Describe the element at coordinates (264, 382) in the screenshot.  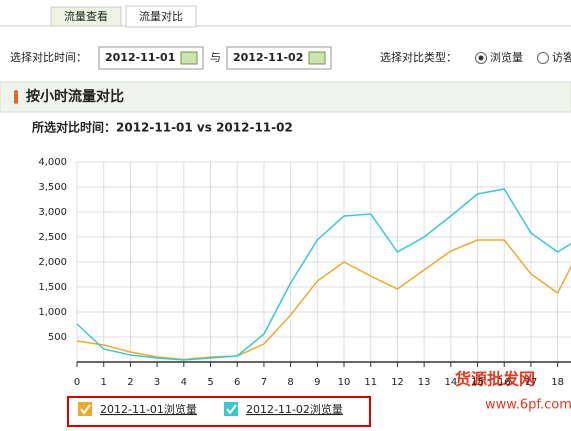
I see `x-tick-label: 7` at that location.